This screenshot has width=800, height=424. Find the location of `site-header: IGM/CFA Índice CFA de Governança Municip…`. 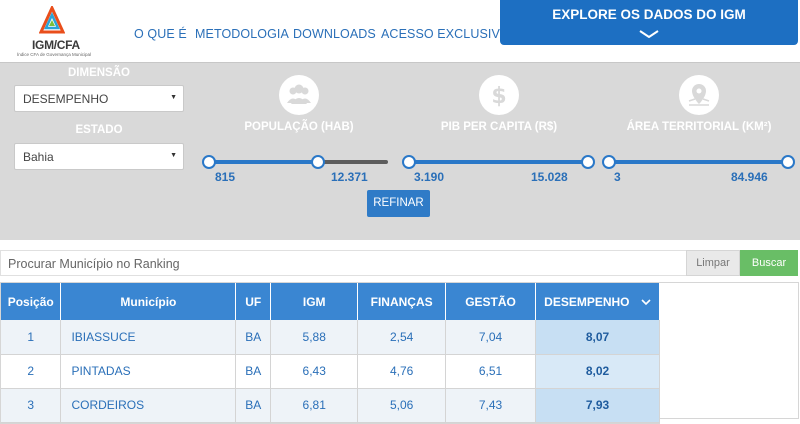

site-header: IGM/CFA Índice CFA de Governança Municip… is located at coordinates (400, 31).